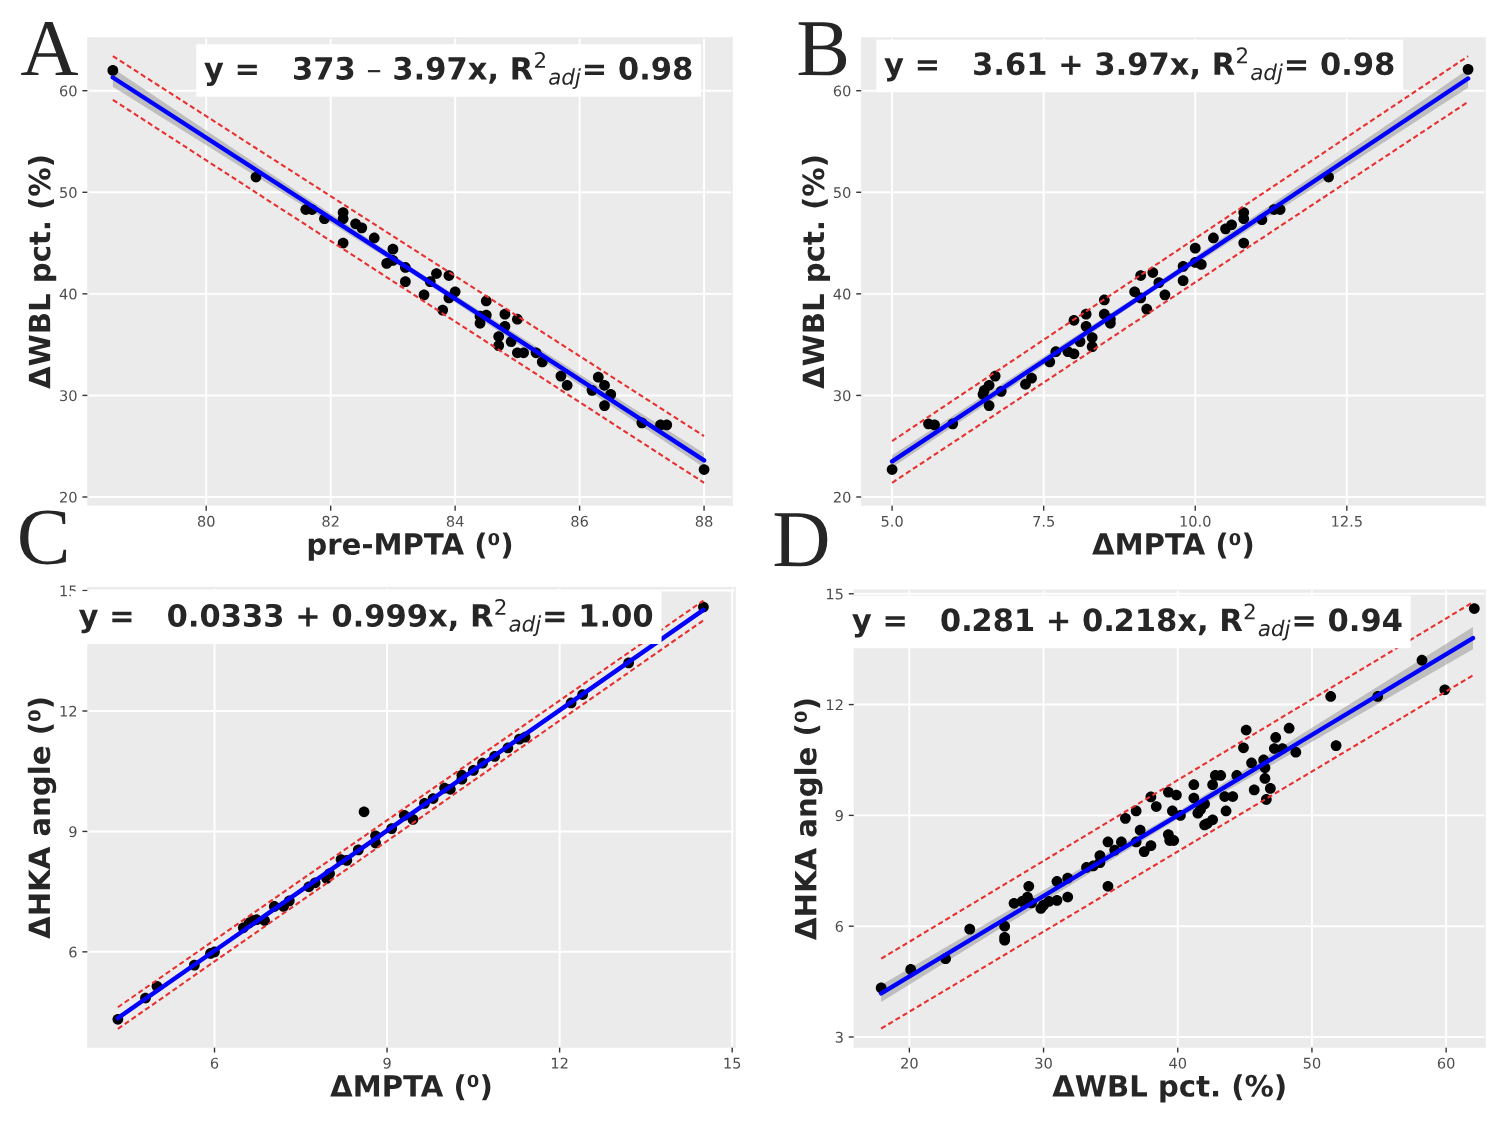  I want to click on x-tick-label: 12.5, so click(1347, 521).